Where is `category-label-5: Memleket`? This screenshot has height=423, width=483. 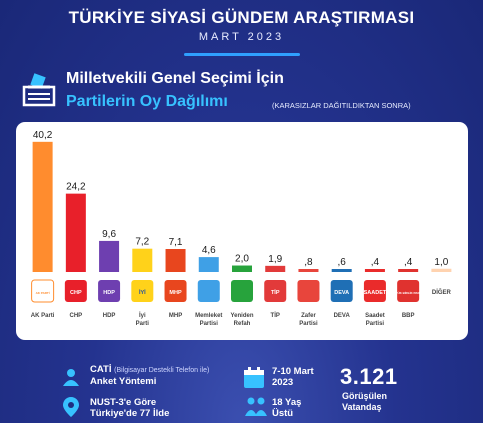
category-label-5: Memleket is located at coordinates (208, 316).